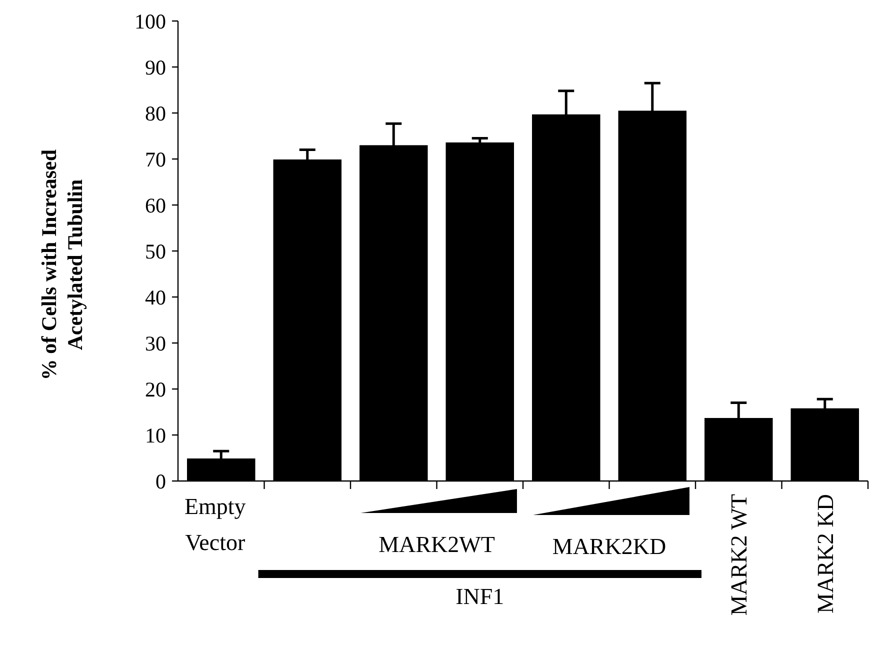 The image size is (876, 658). I want to click on y-tick-label: 90, so click(155, 67).